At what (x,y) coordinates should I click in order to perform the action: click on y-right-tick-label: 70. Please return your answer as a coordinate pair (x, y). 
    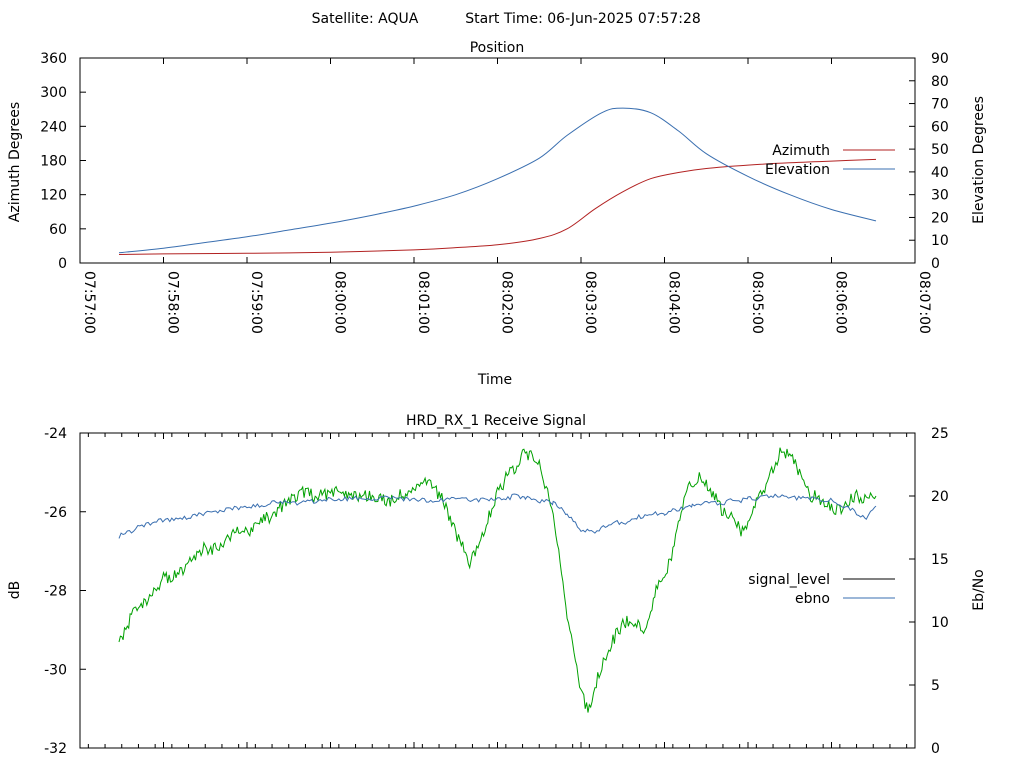
    Looking at the image, I should click on (940, 105).